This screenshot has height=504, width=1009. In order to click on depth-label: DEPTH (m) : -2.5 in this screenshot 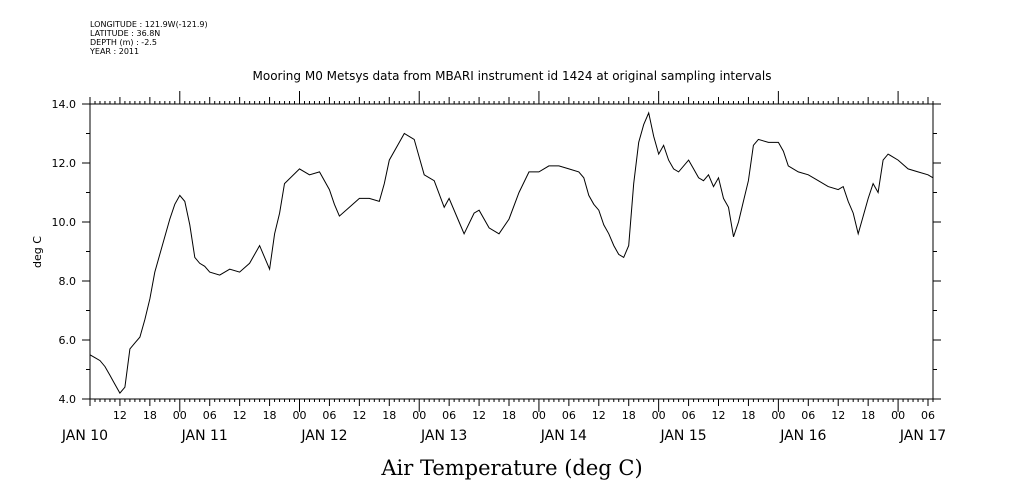, I will do `click(123, 42)`.